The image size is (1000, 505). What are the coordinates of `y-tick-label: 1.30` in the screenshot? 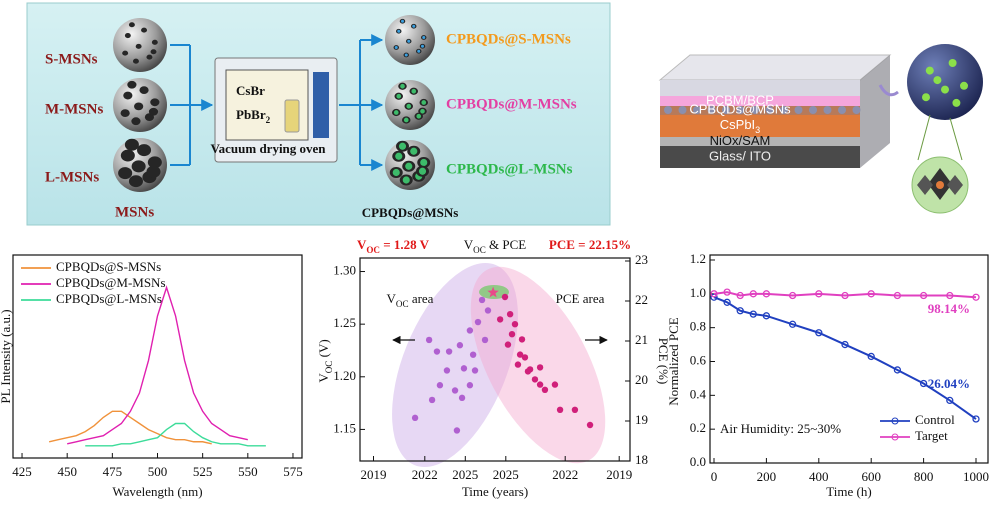 It's located at (344, 270).